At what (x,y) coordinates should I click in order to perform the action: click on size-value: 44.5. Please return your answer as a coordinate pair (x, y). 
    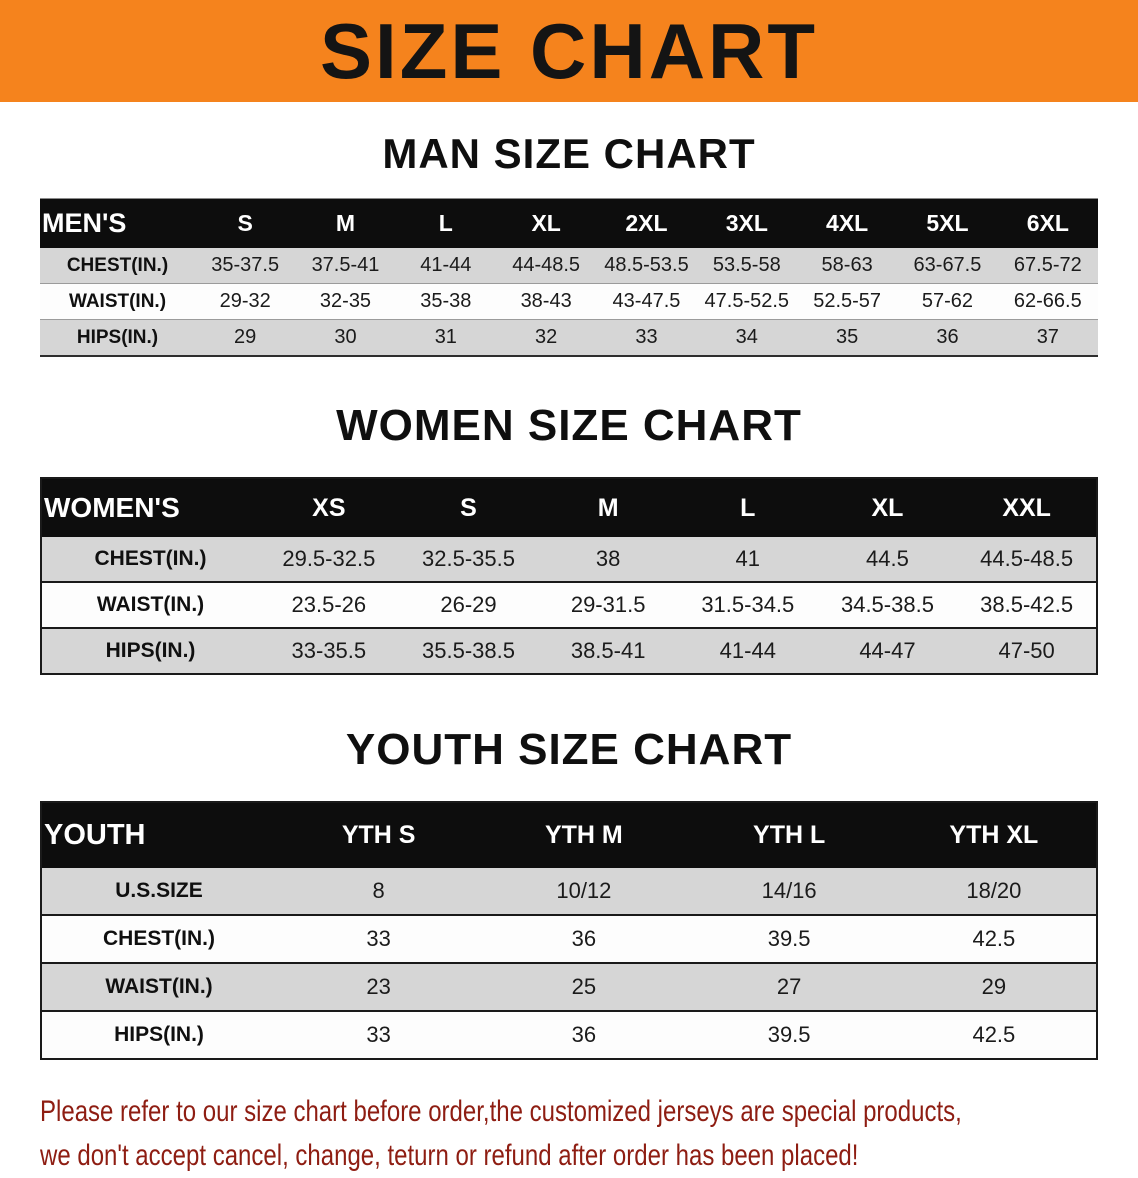
    Looking at the image, I should click on (887, 558).